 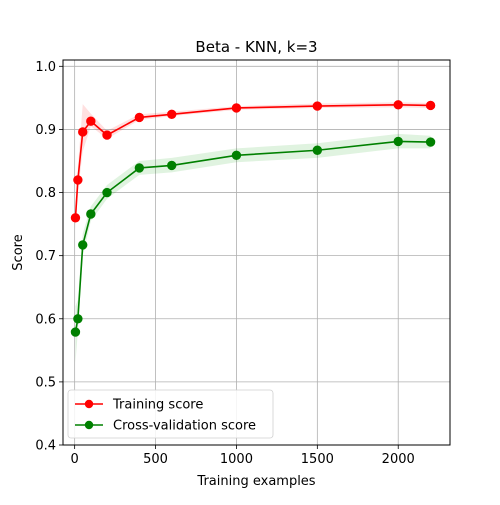 What do you see at coordinates (75, 459) in the screenshot?
I see `x-tick-label: 0` at bounding box center [75, 459].